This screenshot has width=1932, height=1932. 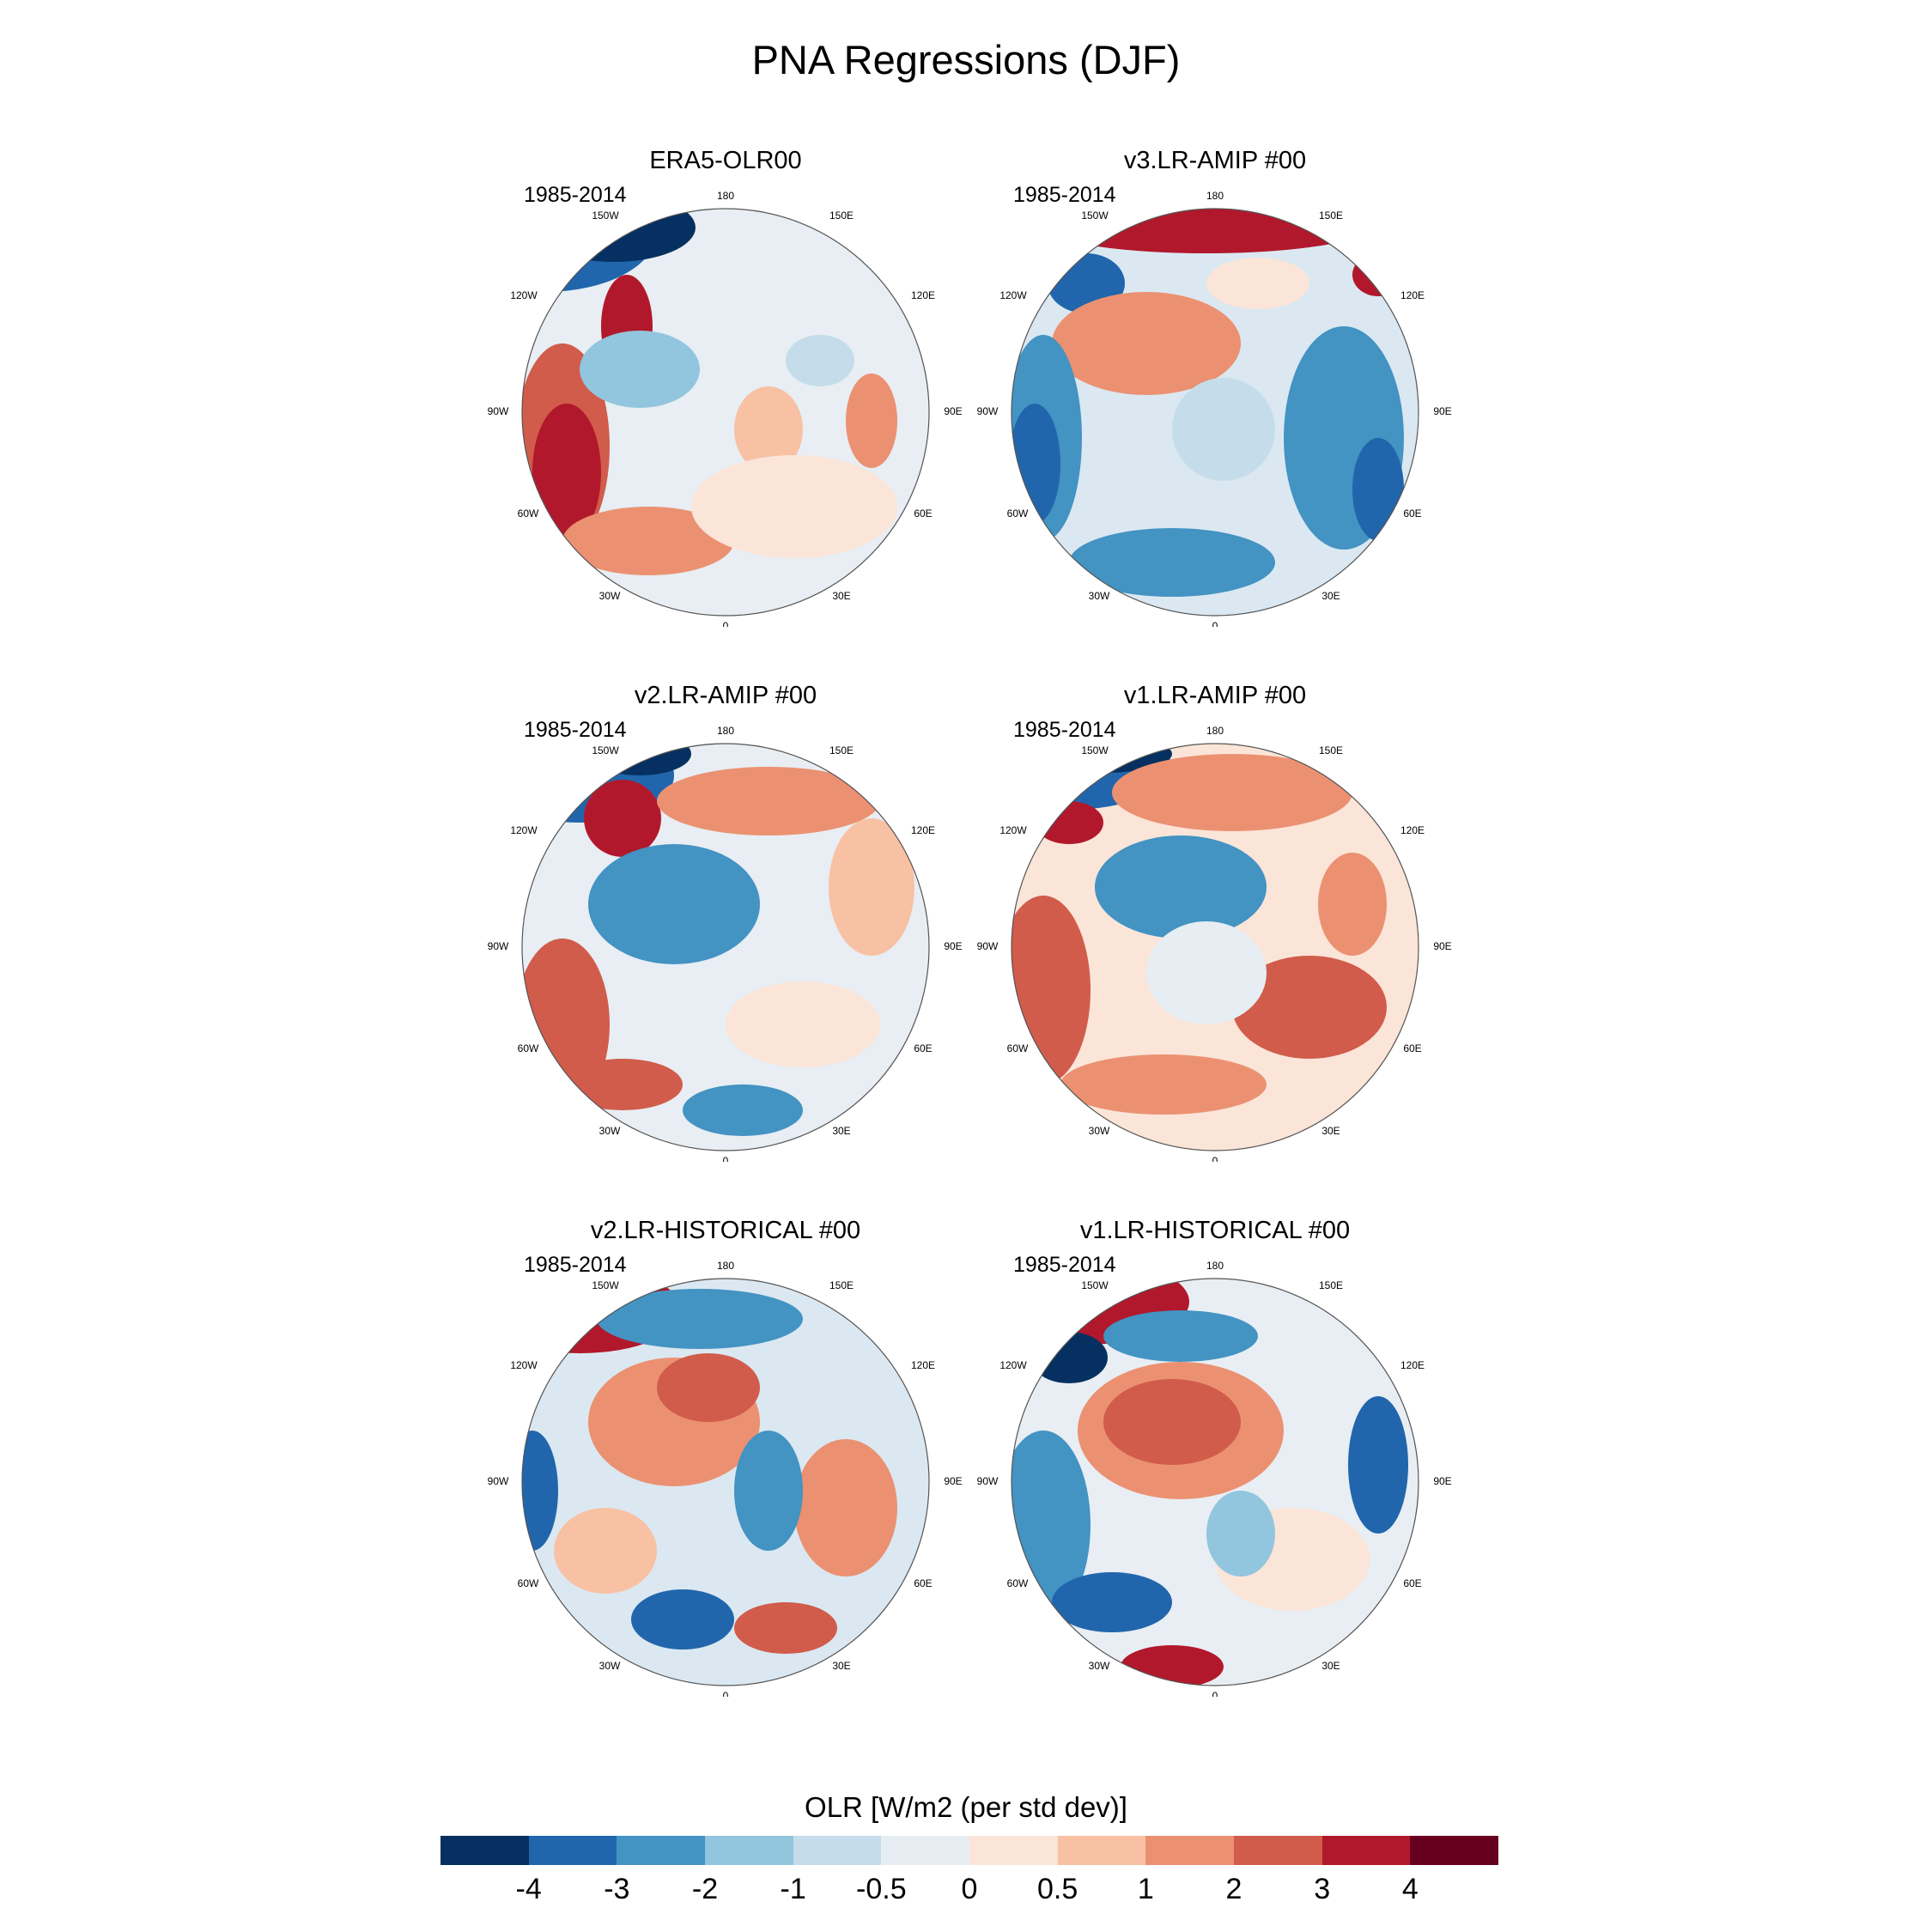 What do you see at coordinates (1410, 1889) in the screenshot?
I see `colorbar-tick-label: 4` at bounding box center [1410, 1889].